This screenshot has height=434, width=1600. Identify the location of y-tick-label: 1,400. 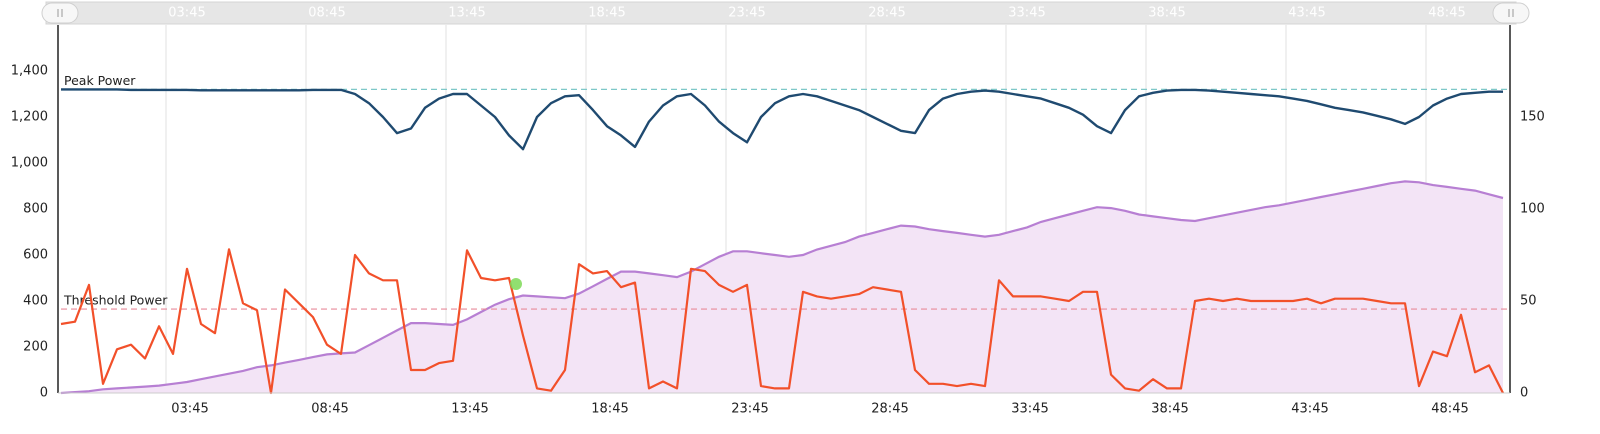
(29, 71).